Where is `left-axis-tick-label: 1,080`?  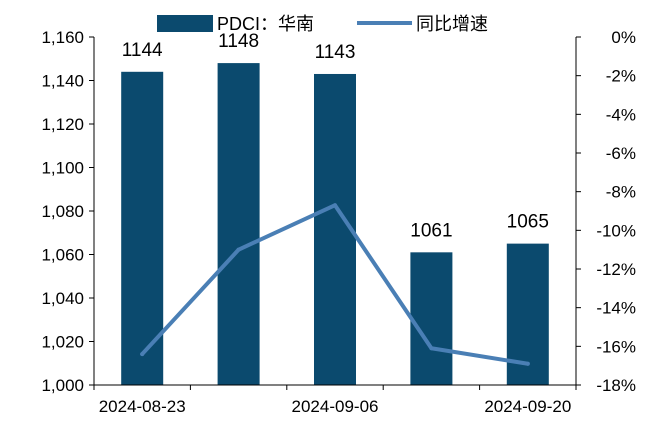 left-axis-tick-label: 1,080 is located at coordinates (62, 211).